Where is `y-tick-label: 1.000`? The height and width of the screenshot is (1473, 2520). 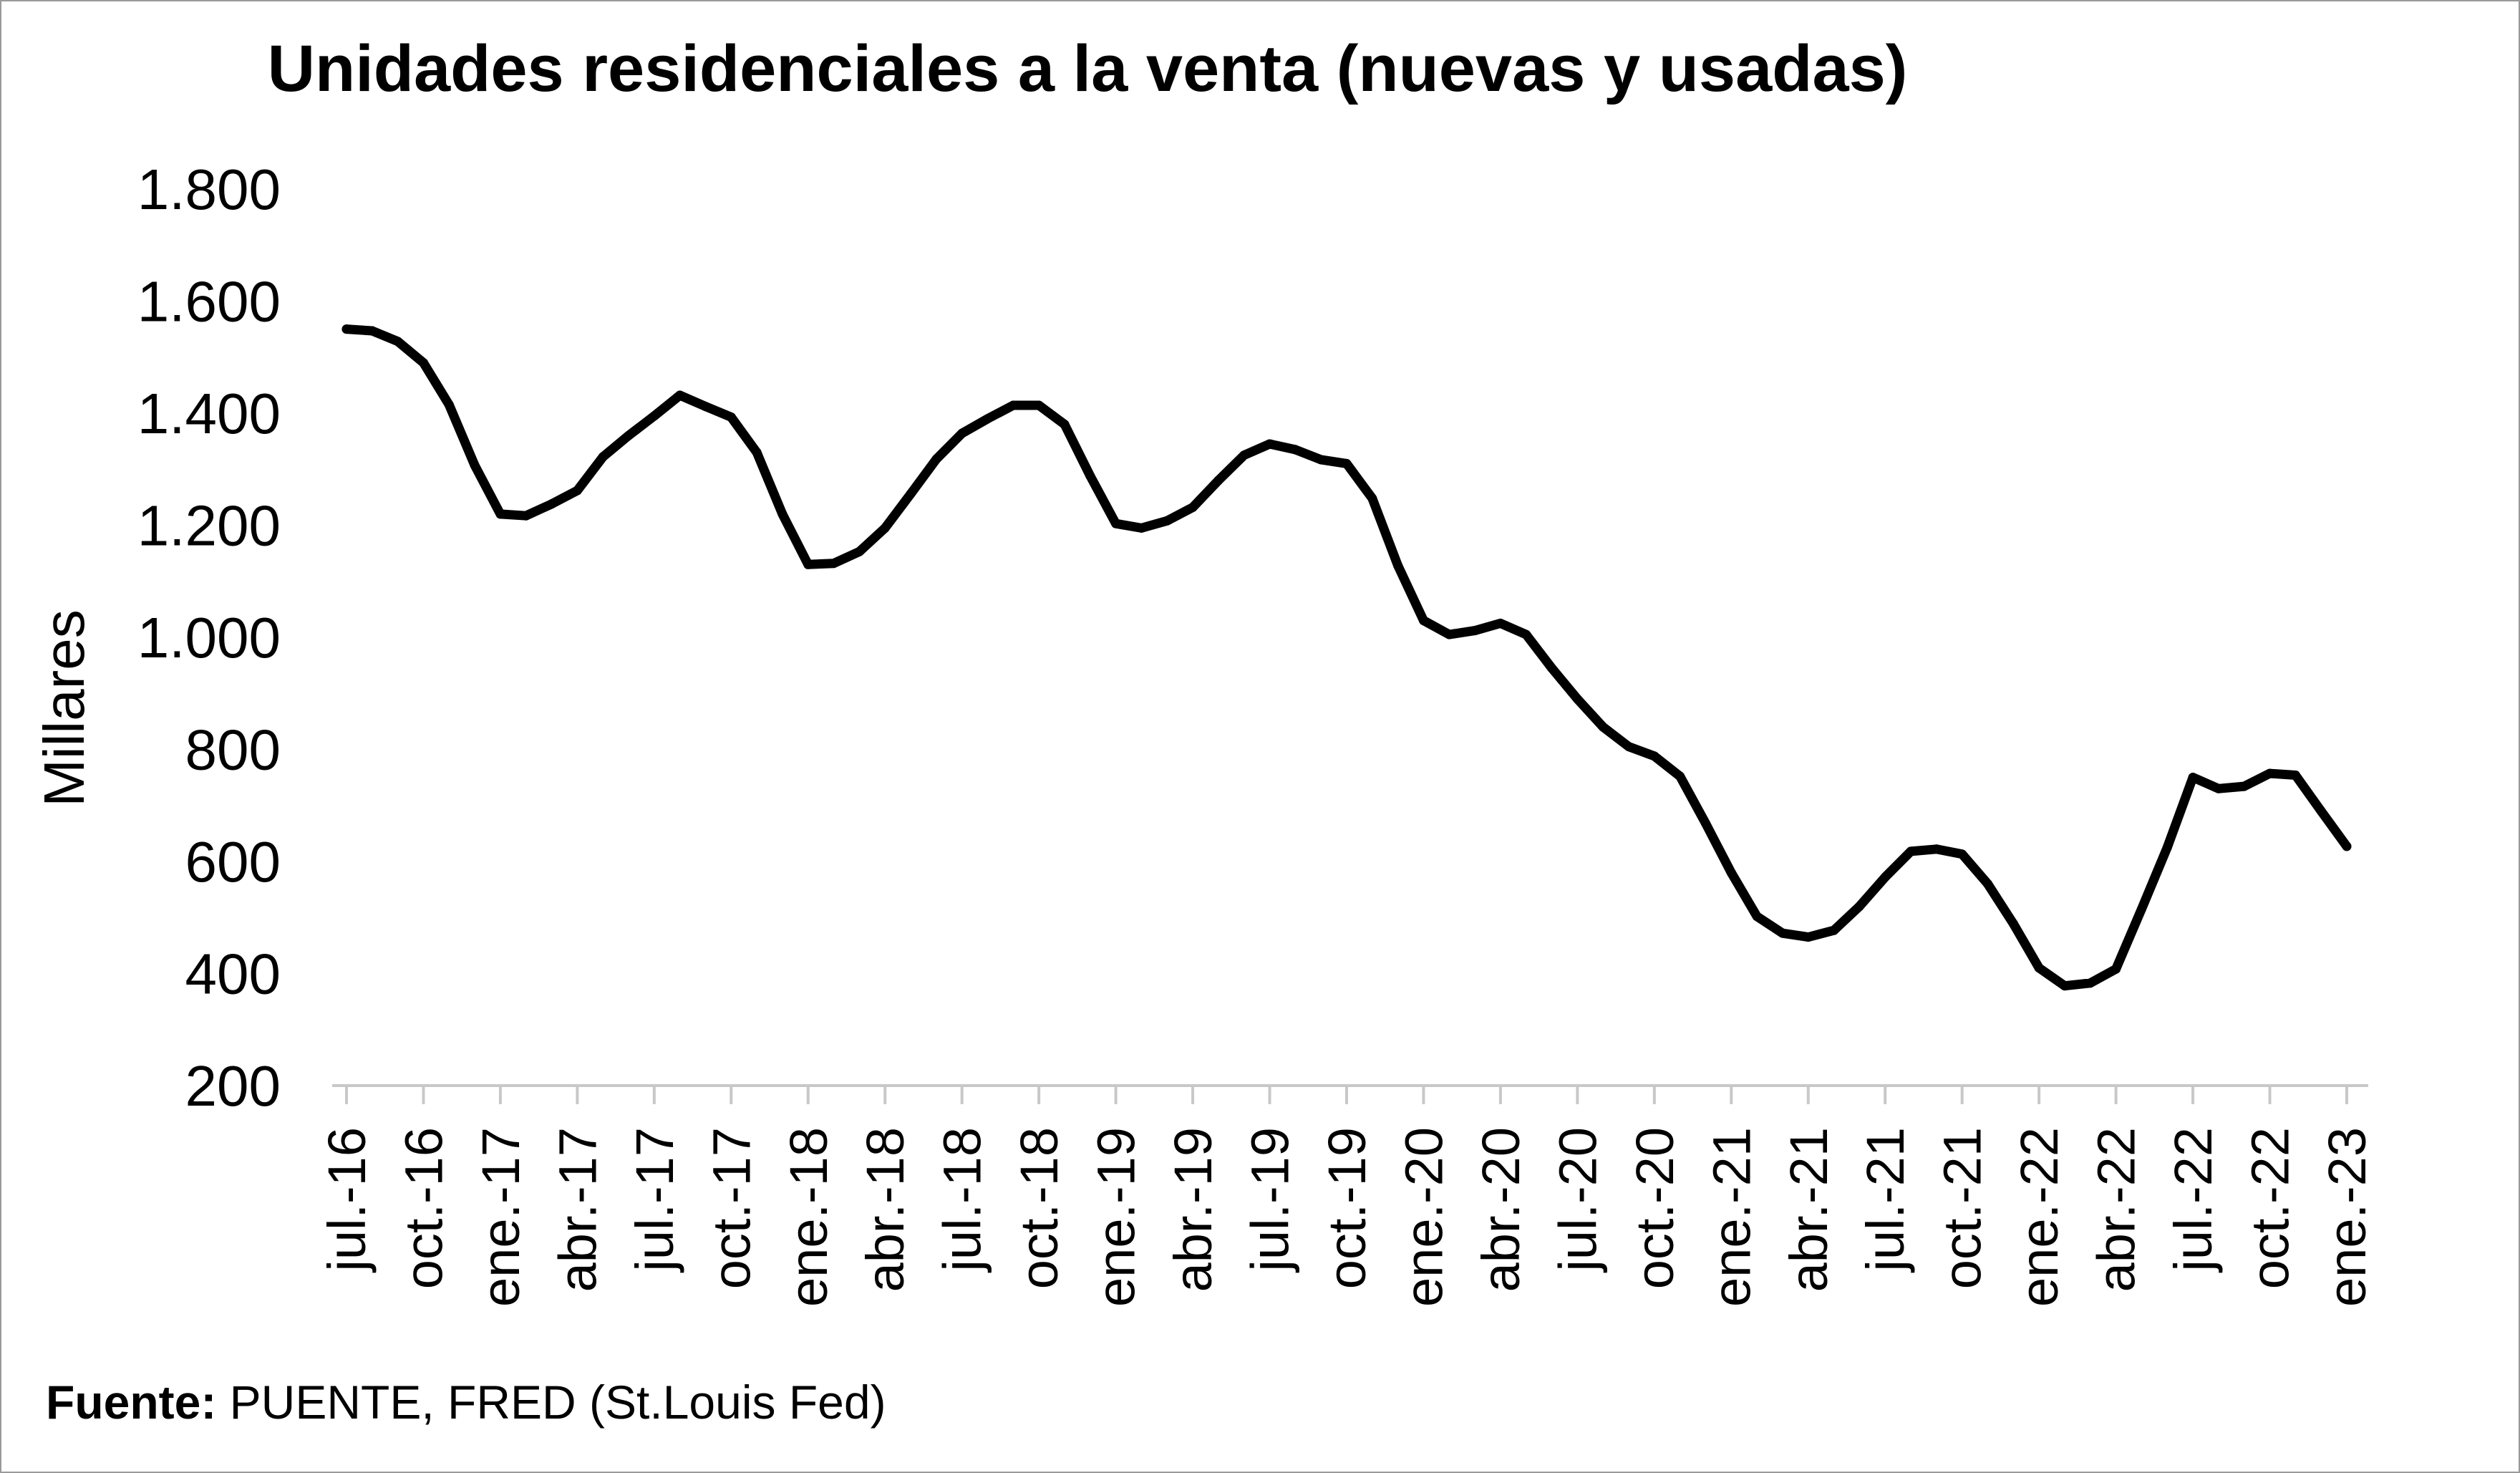 y-tick-label: 1.000 is located at coordinates (209, 638).